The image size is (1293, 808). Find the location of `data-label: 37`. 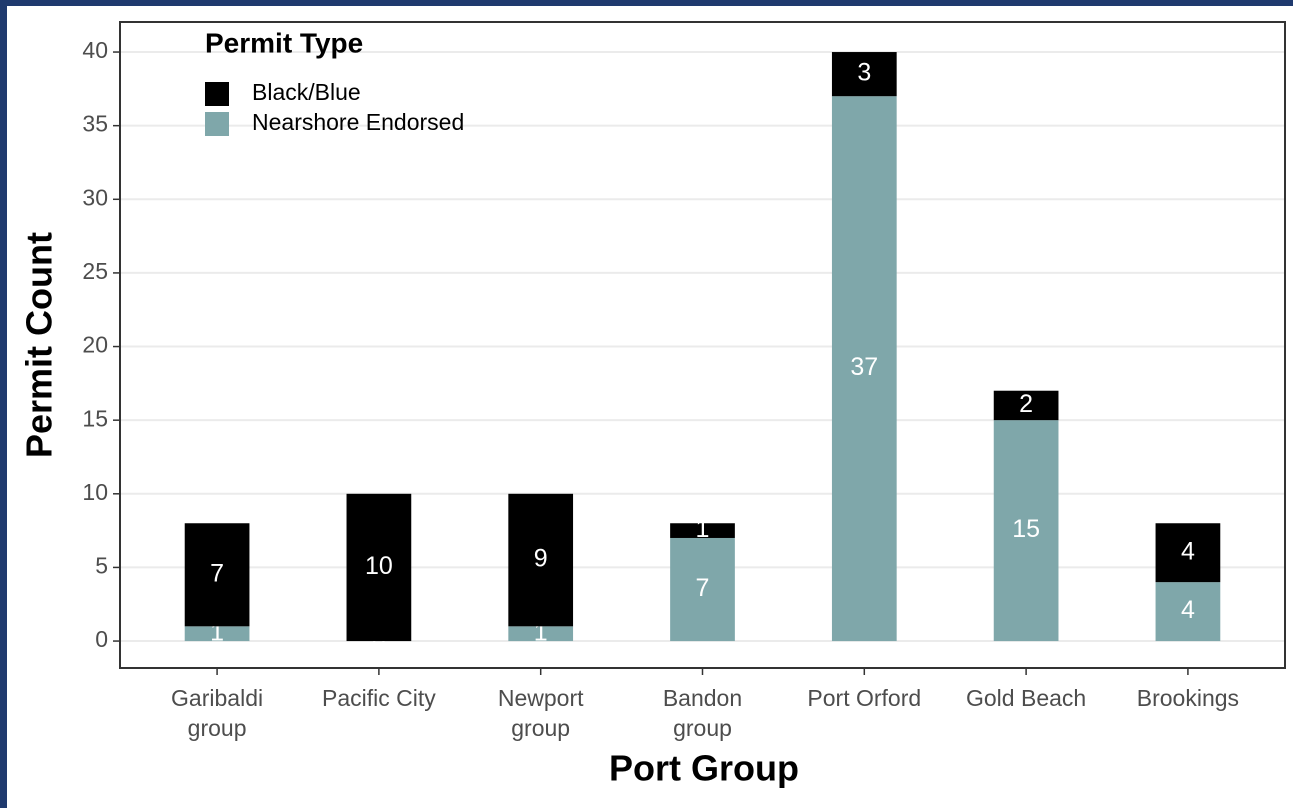

data-label: 37 is located at coordinates (864, 367).